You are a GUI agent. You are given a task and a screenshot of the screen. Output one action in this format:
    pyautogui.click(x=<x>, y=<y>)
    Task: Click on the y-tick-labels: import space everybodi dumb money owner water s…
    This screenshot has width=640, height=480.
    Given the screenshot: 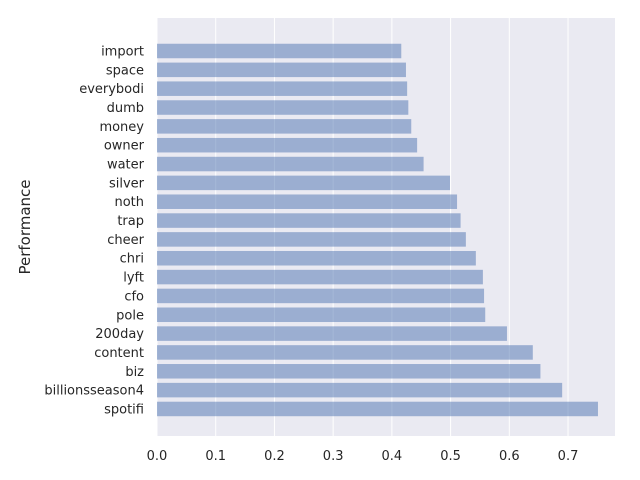 What is the action you would take?
    pyautogui.click(x=94, y=231)
    